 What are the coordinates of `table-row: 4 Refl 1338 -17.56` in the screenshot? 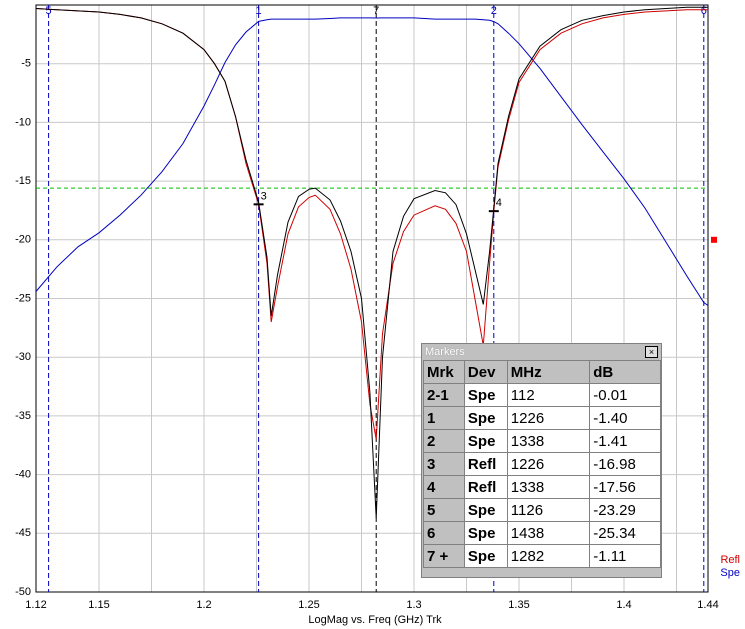 It's located at (542, 487).